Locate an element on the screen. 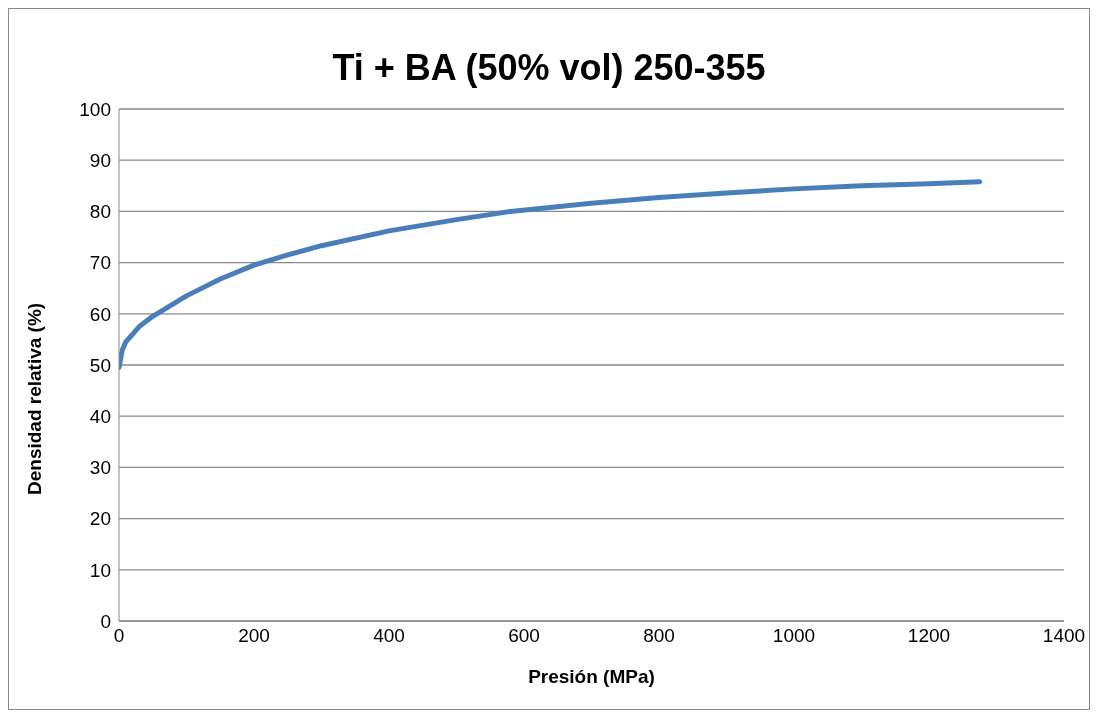  y-tick-label: 80 is located at coordinates (100, 212).